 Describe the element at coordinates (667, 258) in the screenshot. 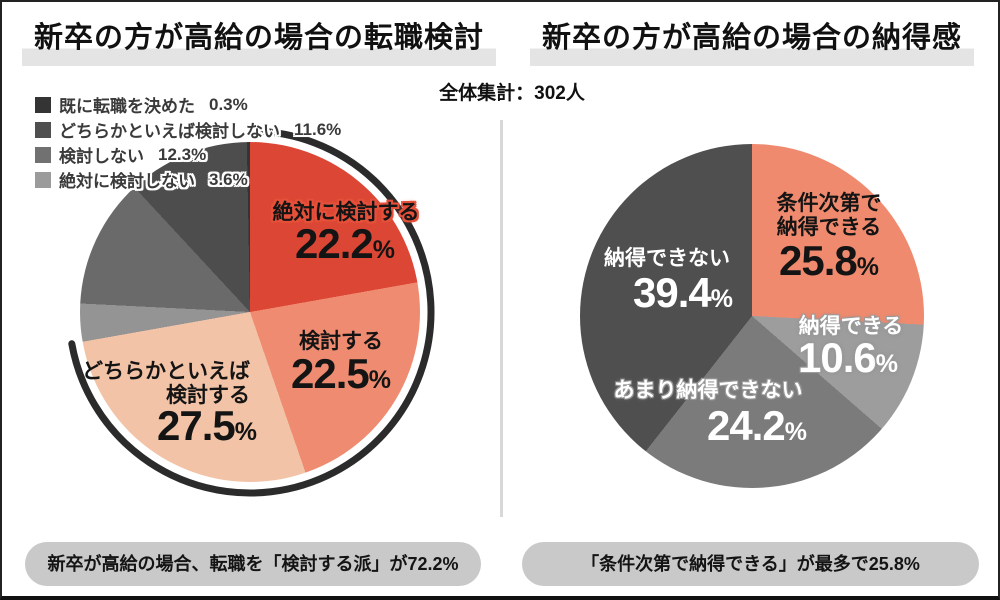

I see `slice-label-nattoku-dekinai: 納得できない` at that location.